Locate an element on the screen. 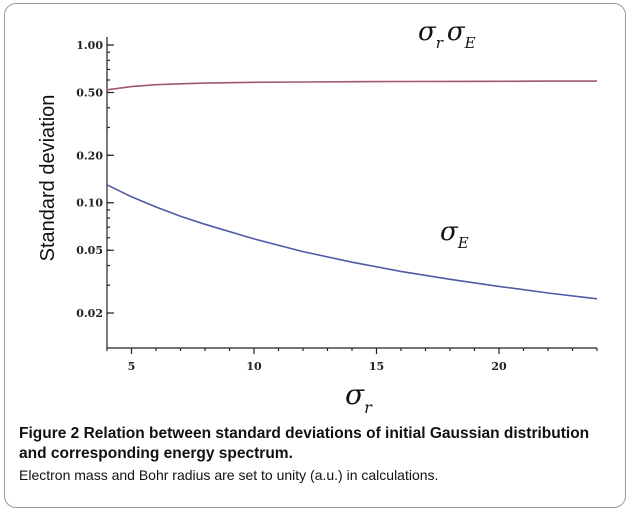  y-tick-label: 0.50 is located at coordinates (89, 92).